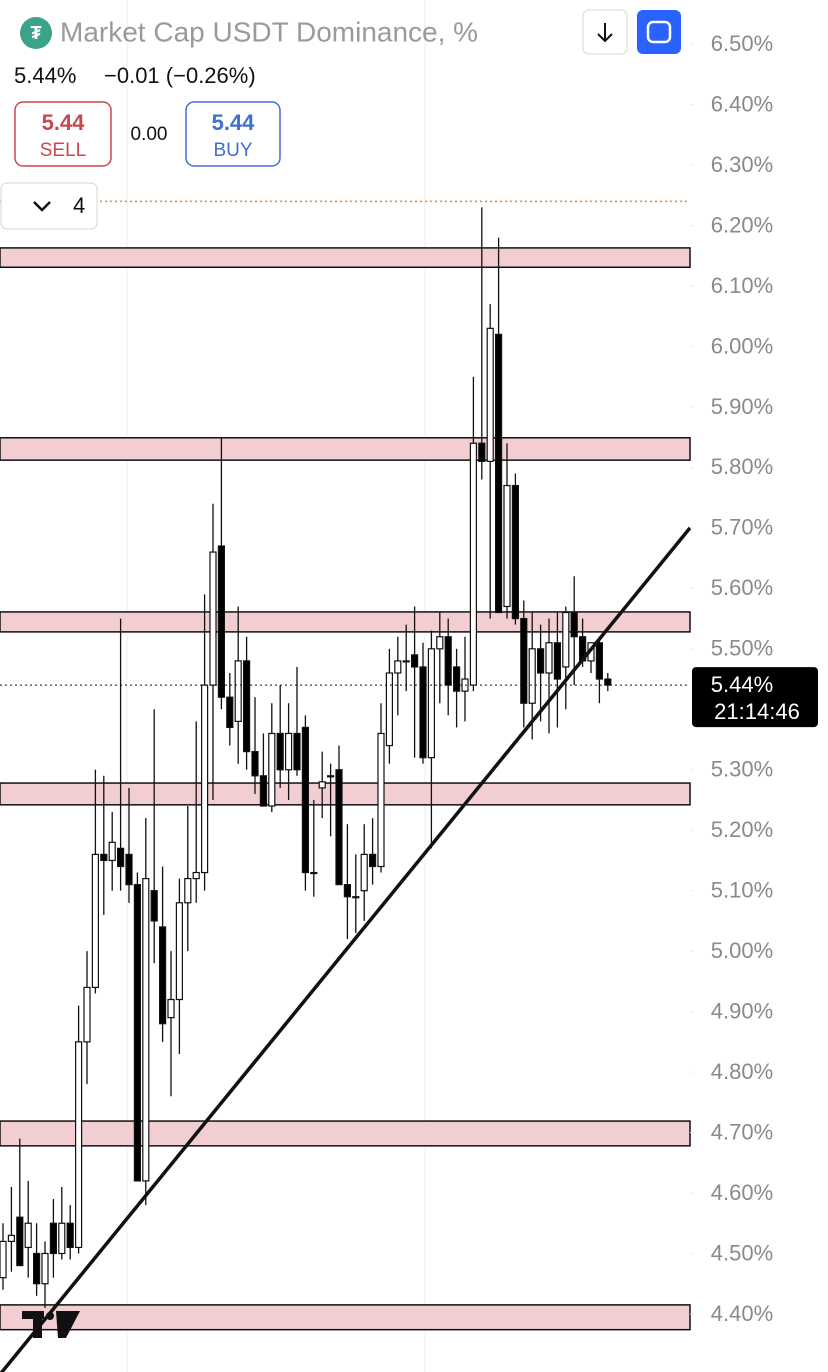 The width and height of the screenshot is (828, 1372). I want to click on y-tick-label: 5.90%, so click(742, 406).